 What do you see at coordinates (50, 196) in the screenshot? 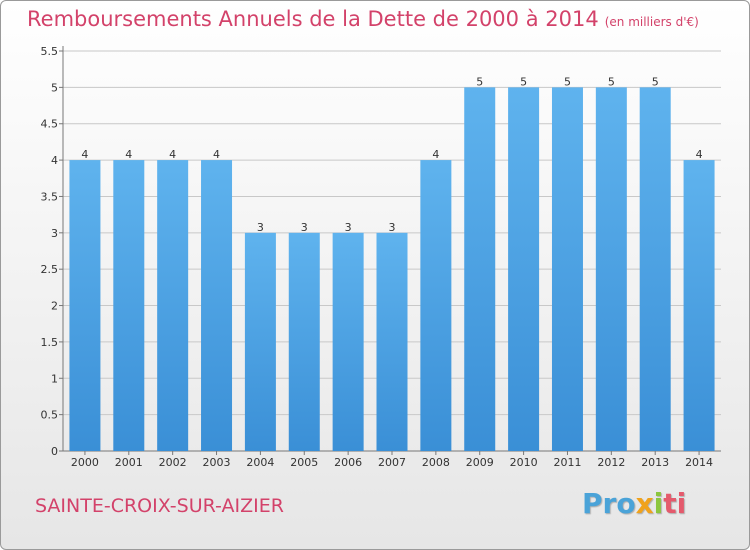
I see `y-tick-label: 3.5` at bounding box center [50, 196].